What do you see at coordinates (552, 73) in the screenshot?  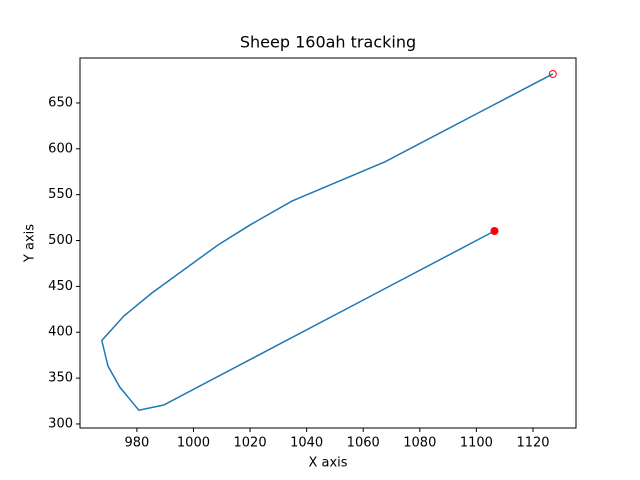 I see `end-marker` at bounding box center [552, 73].